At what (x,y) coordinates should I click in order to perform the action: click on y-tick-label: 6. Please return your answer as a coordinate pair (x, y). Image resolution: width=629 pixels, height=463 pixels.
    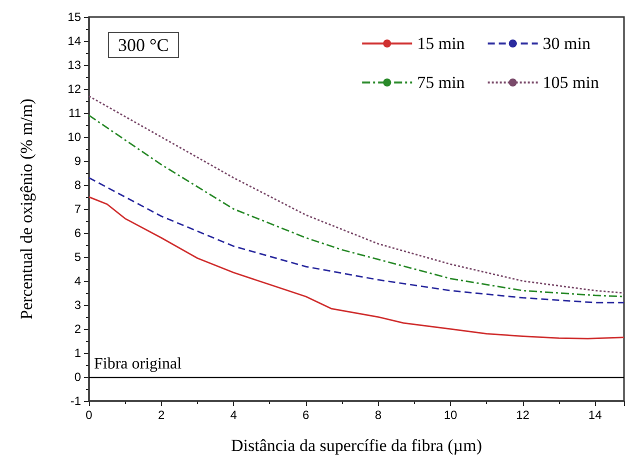
    Looking at the image, I should click on (78, 233).